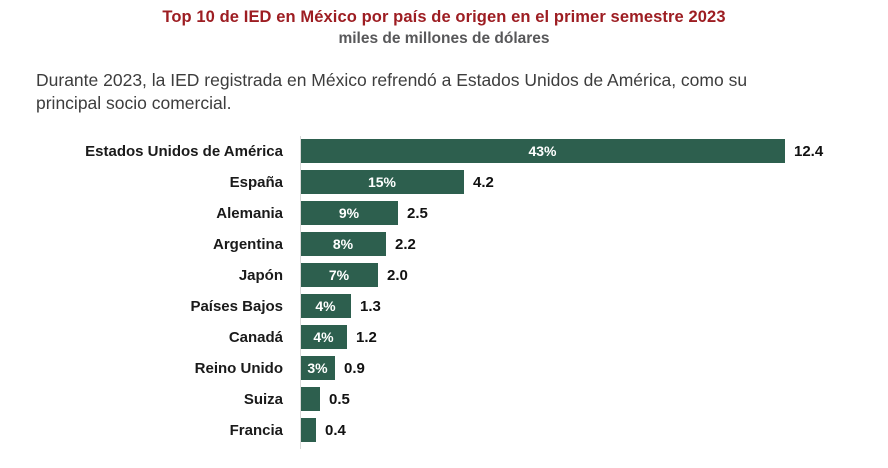 The height and width of the screenshot is (468, 888). What do you see at coordinates (238, 368) in the screenshot?
I see `country-label: Reino Unido` at bounding box center [238, 368].